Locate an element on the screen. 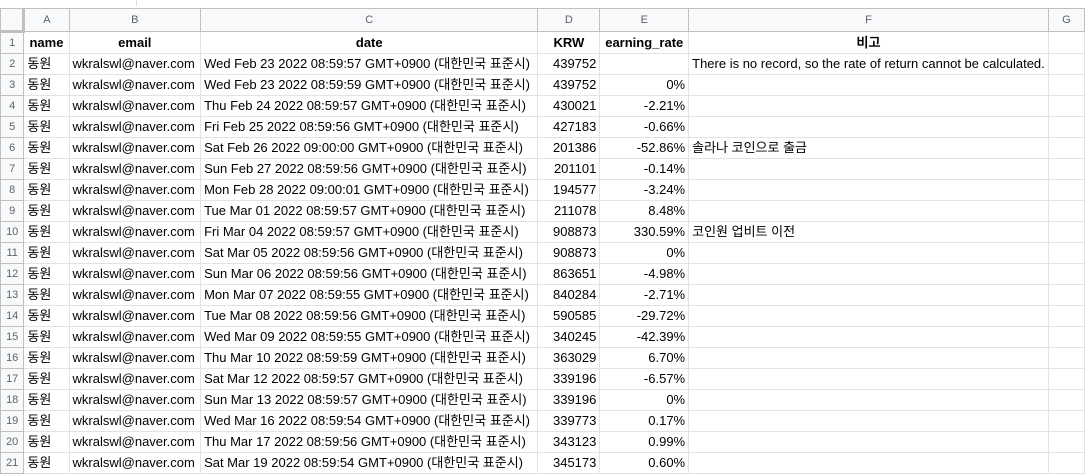 The width and height of the screenshot is (1085, 474). row-number: 7 is located at coordinates (12, 169).